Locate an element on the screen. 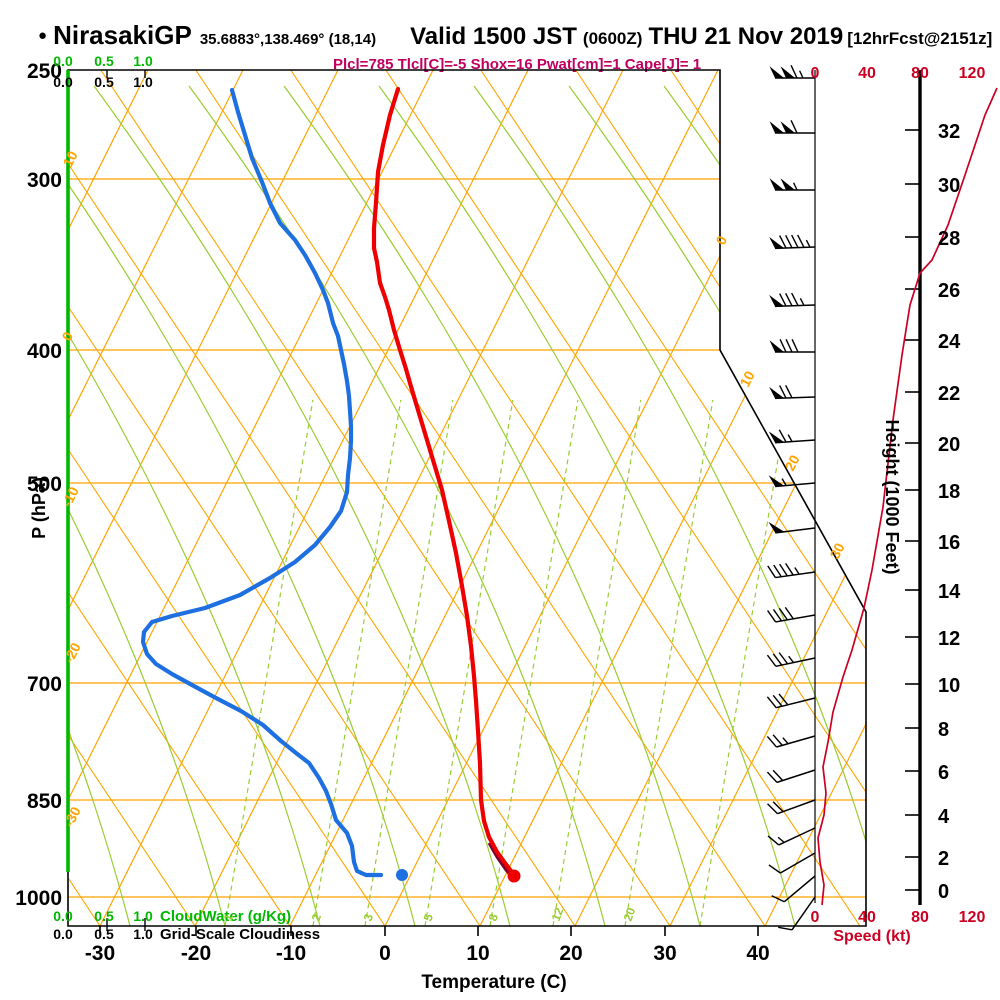  isotherm-label-left: 10 is located at coordinates (69, 158).